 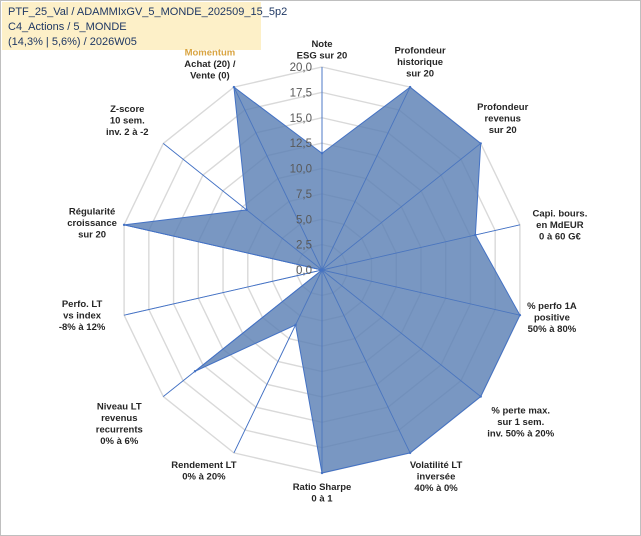 What do you see at coordinates (92, 212) in the screenshot?
I see `category-label: Régularité` at bounding box center [92, 212].